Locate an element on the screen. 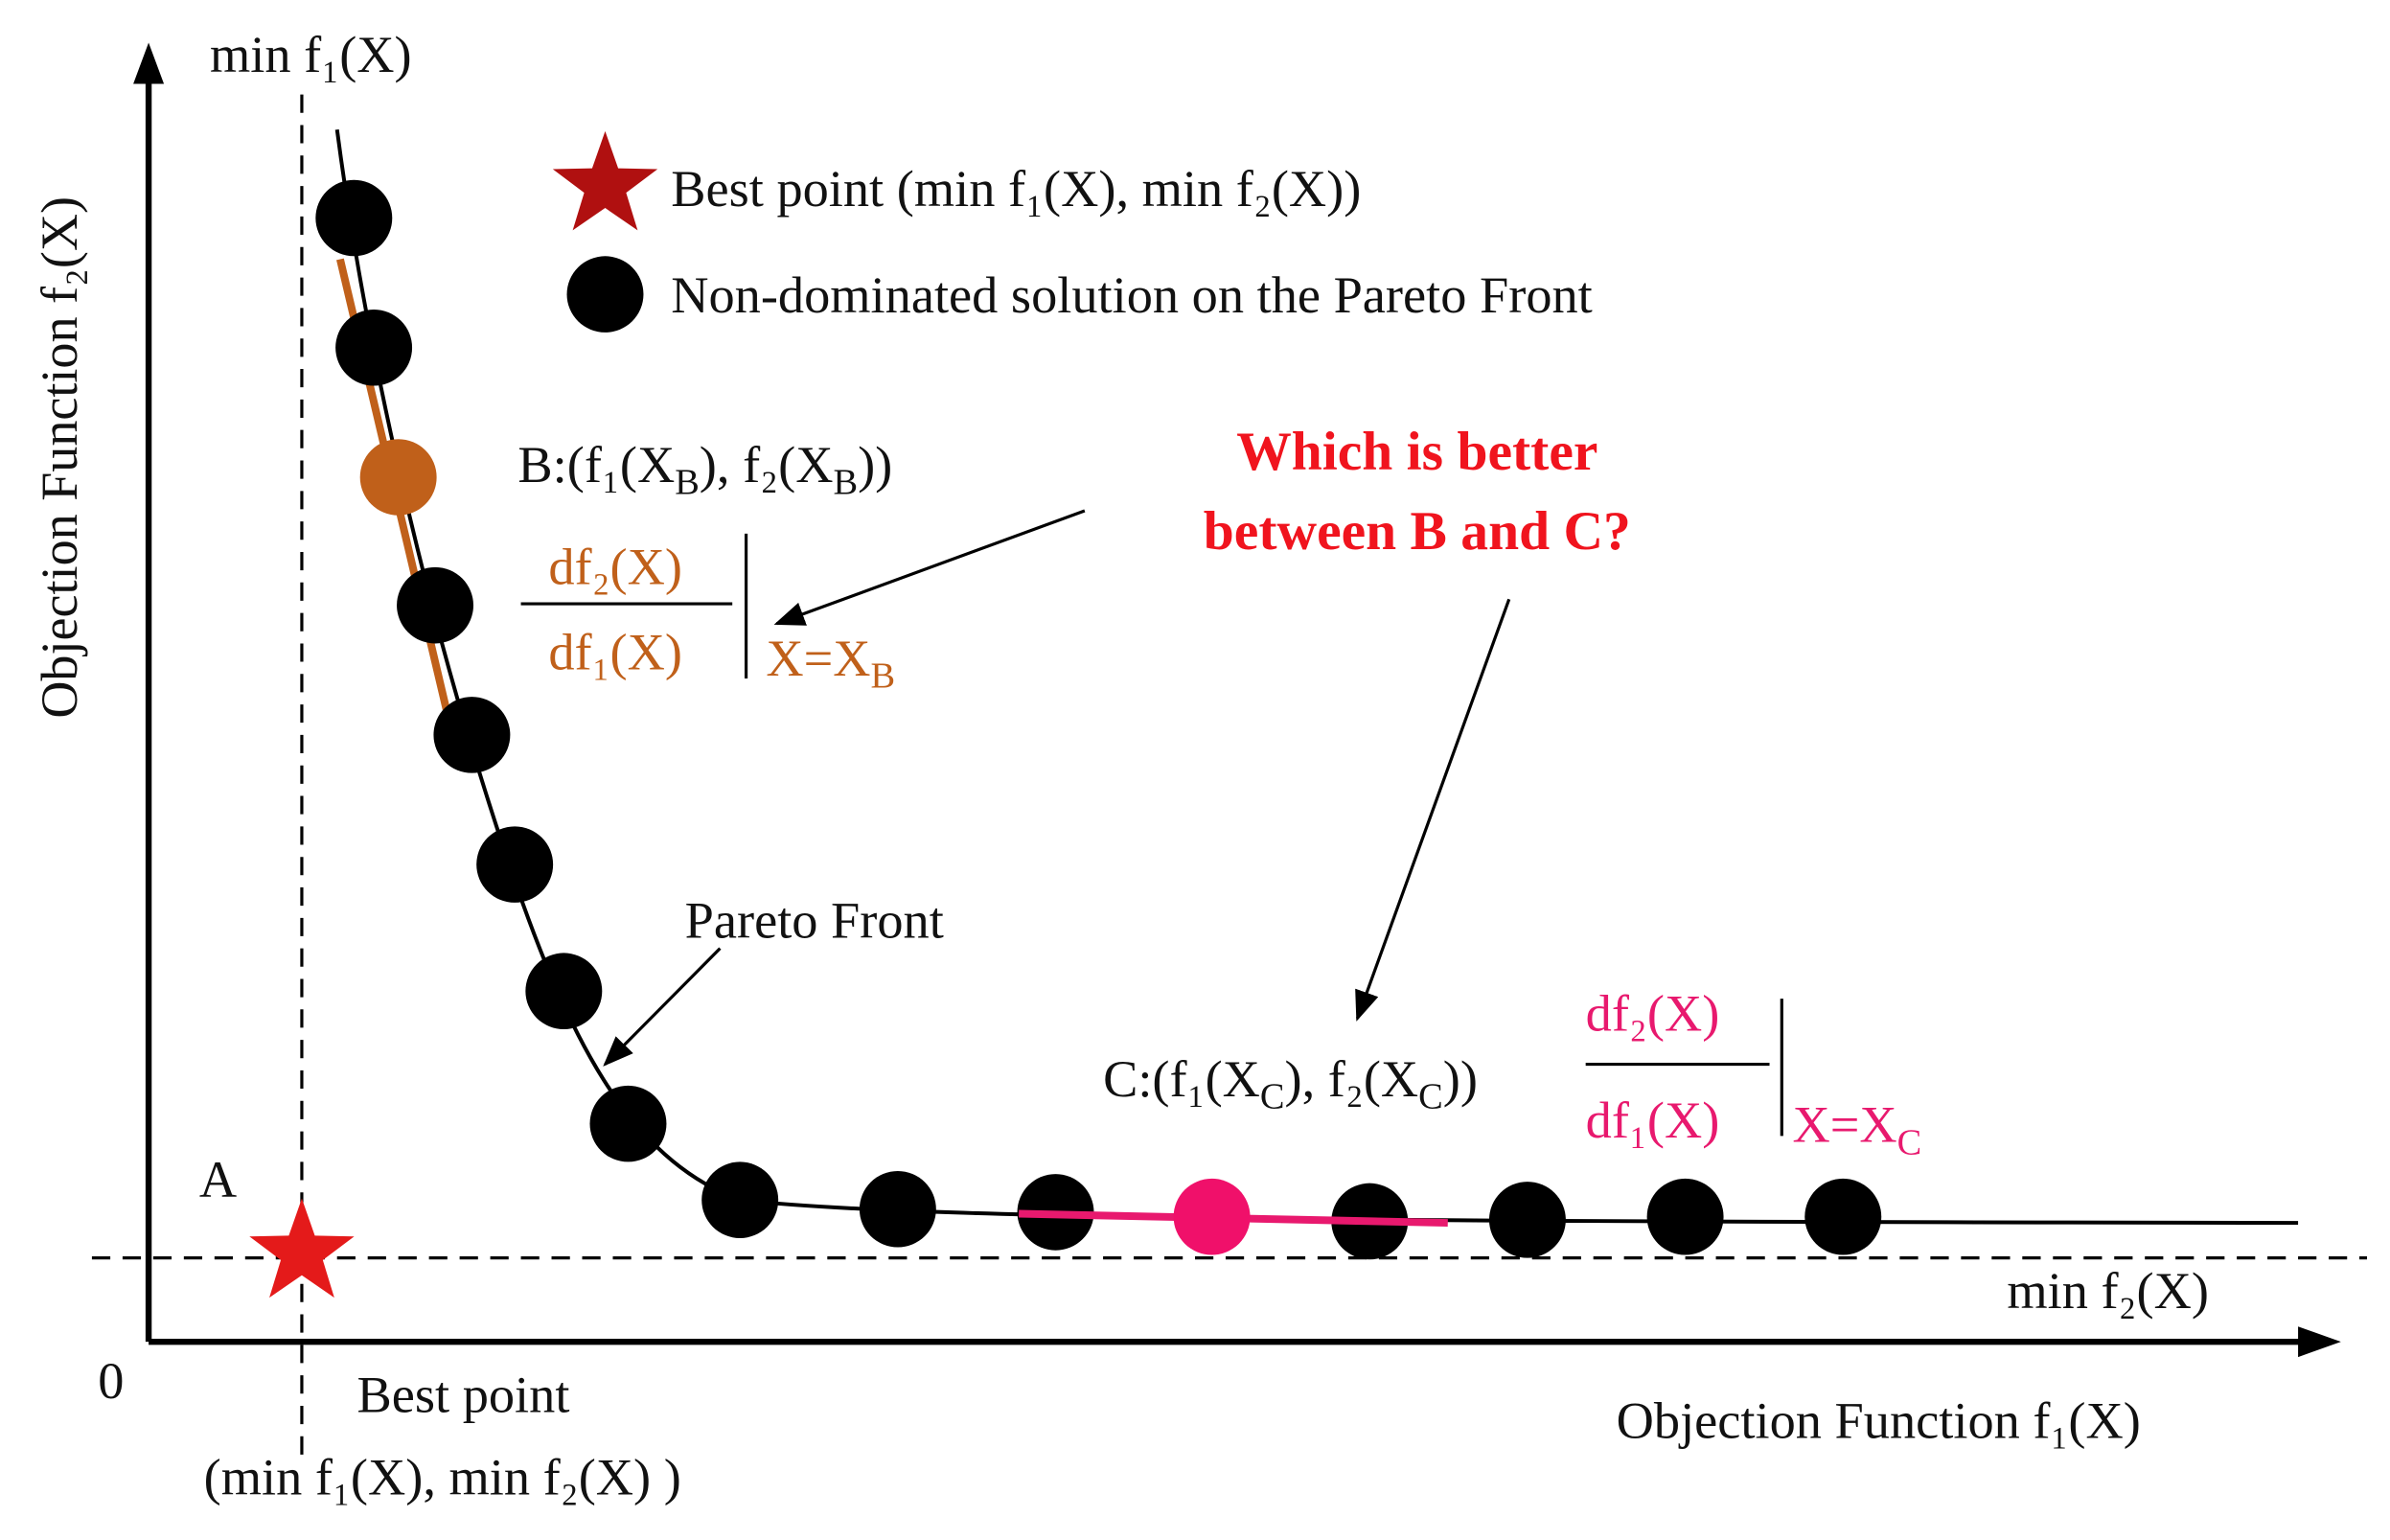  y-top: min f₁(X) is located at coordinates (311, 54).